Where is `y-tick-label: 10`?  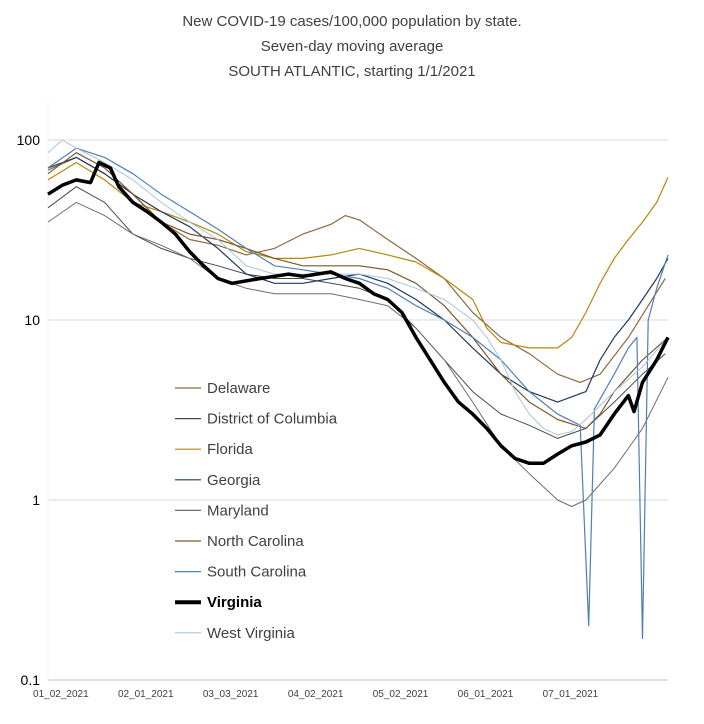
y-tick-label: 10 is located at coordinates (32, 320).